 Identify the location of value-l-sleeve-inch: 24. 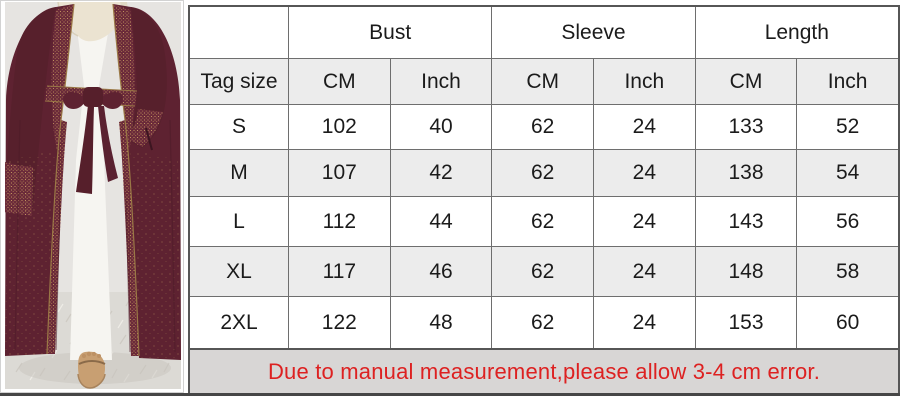
(643, 221).